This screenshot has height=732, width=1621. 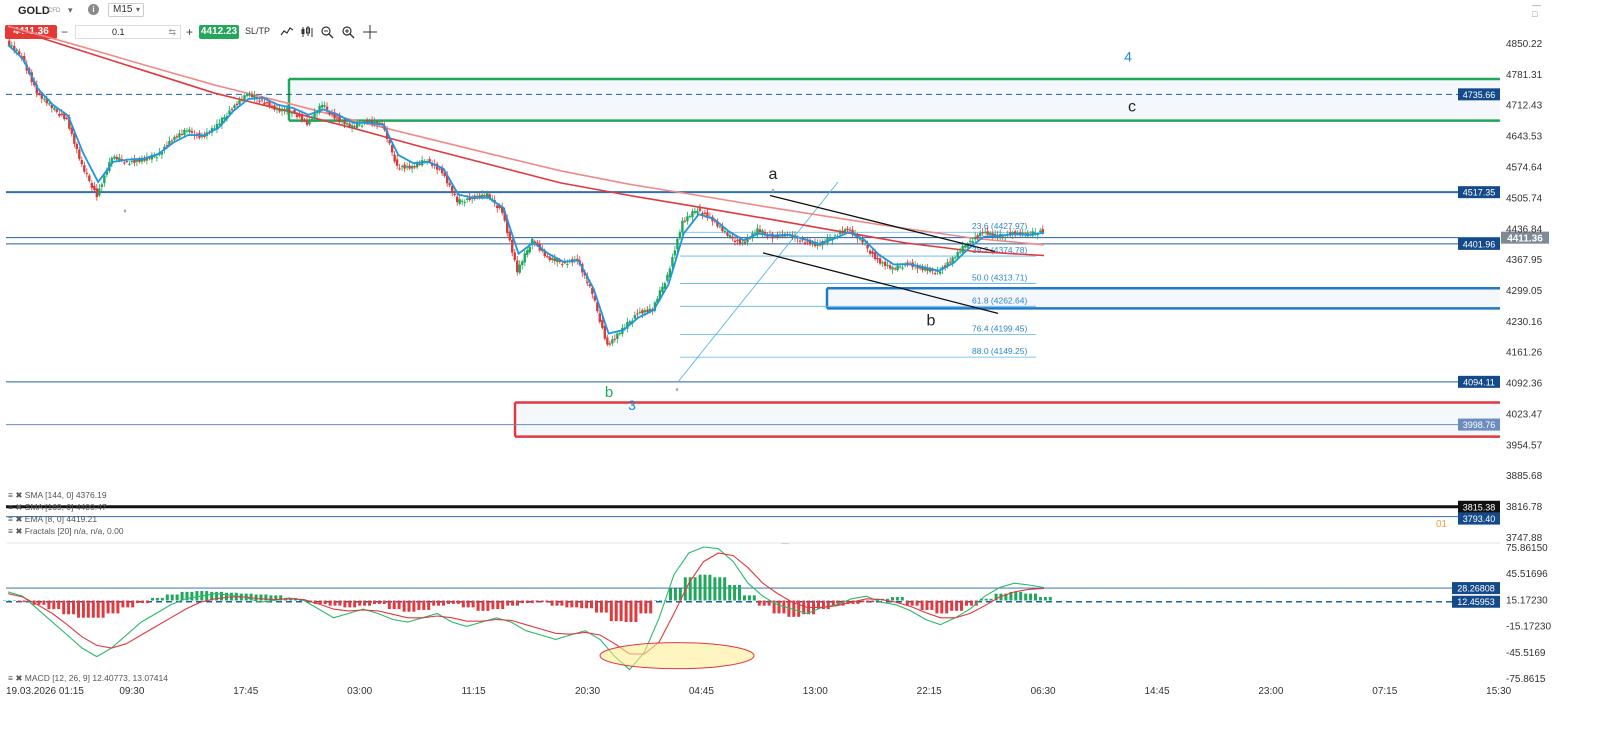 I want to click on macd-level-label: 12.45953, so click(x=1476, y=602).